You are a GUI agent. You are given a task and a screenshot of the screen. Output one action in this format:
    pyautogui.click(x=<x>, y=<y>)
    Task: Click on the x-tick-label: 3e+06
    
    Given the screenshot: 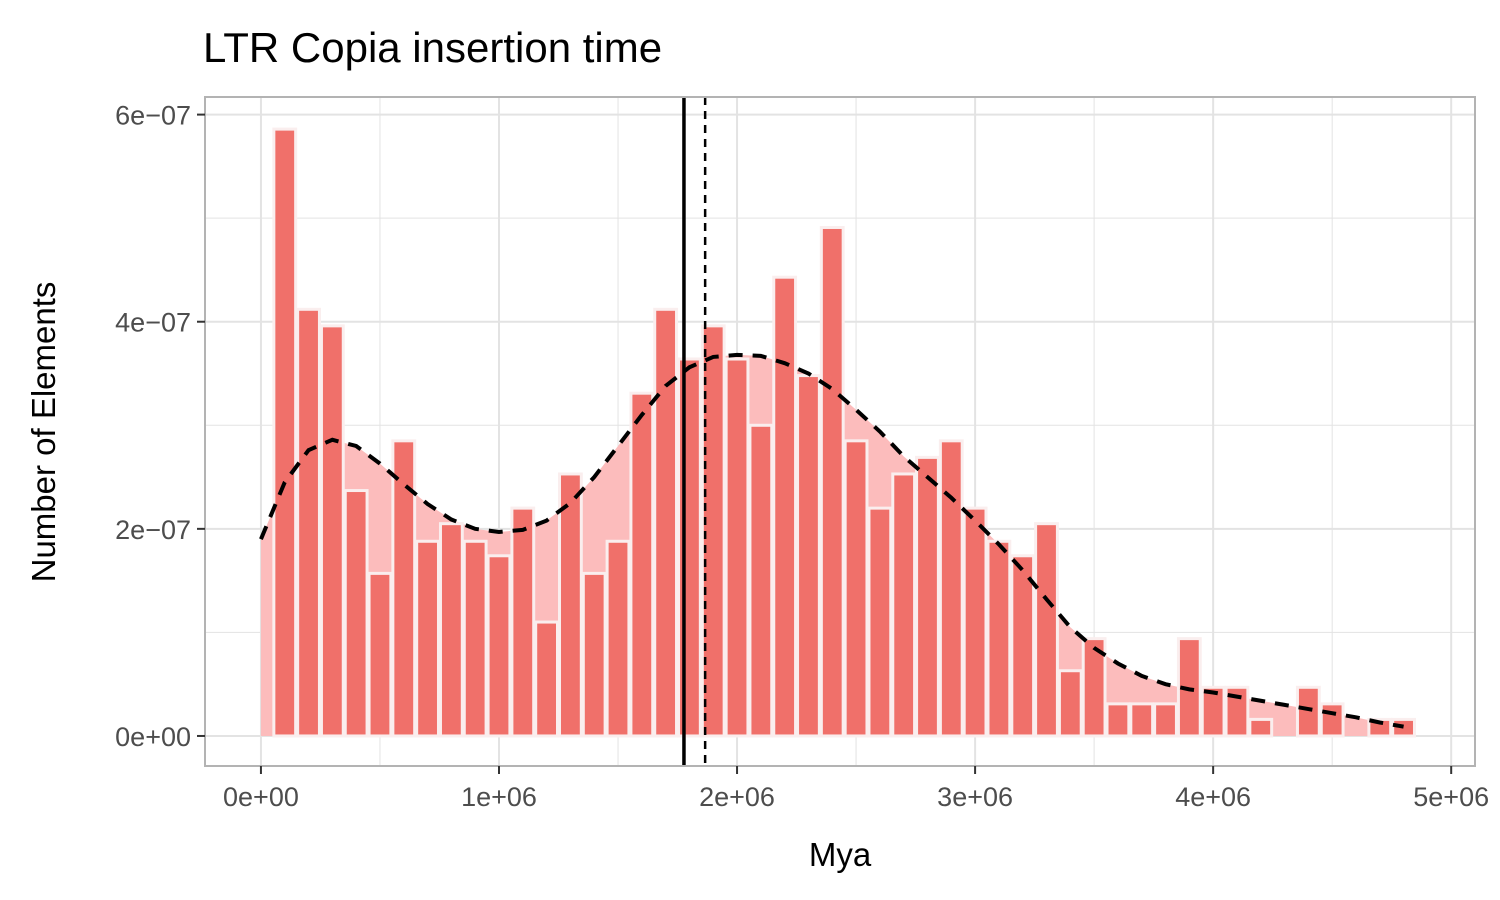 What is the action you would take?
    pyautogui.click(x=975, y=797)
    